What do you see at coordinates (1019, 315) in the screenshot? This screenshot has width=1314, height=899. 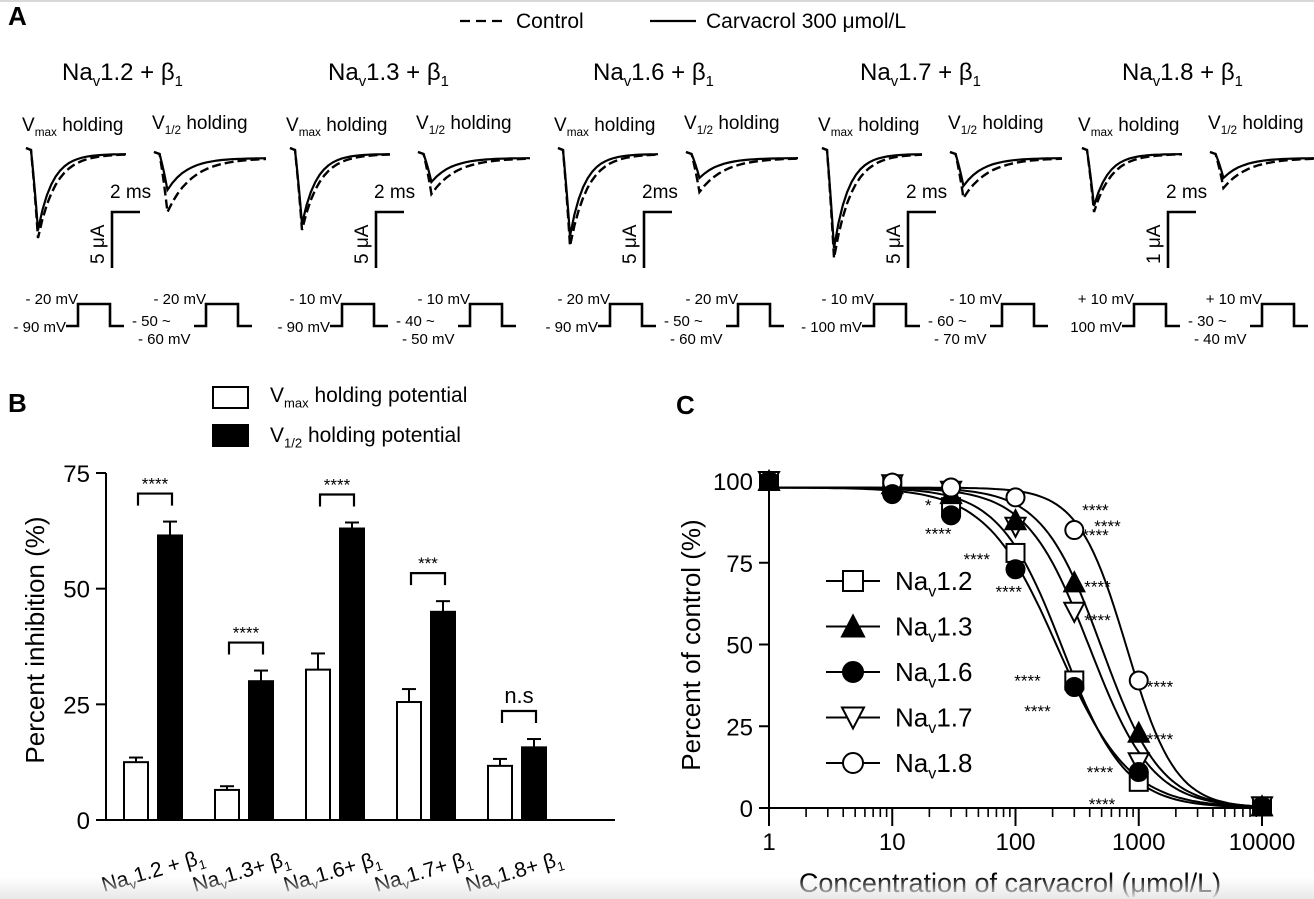 I see `v12-voltage-protocol` at bounding box center [1019, 315].